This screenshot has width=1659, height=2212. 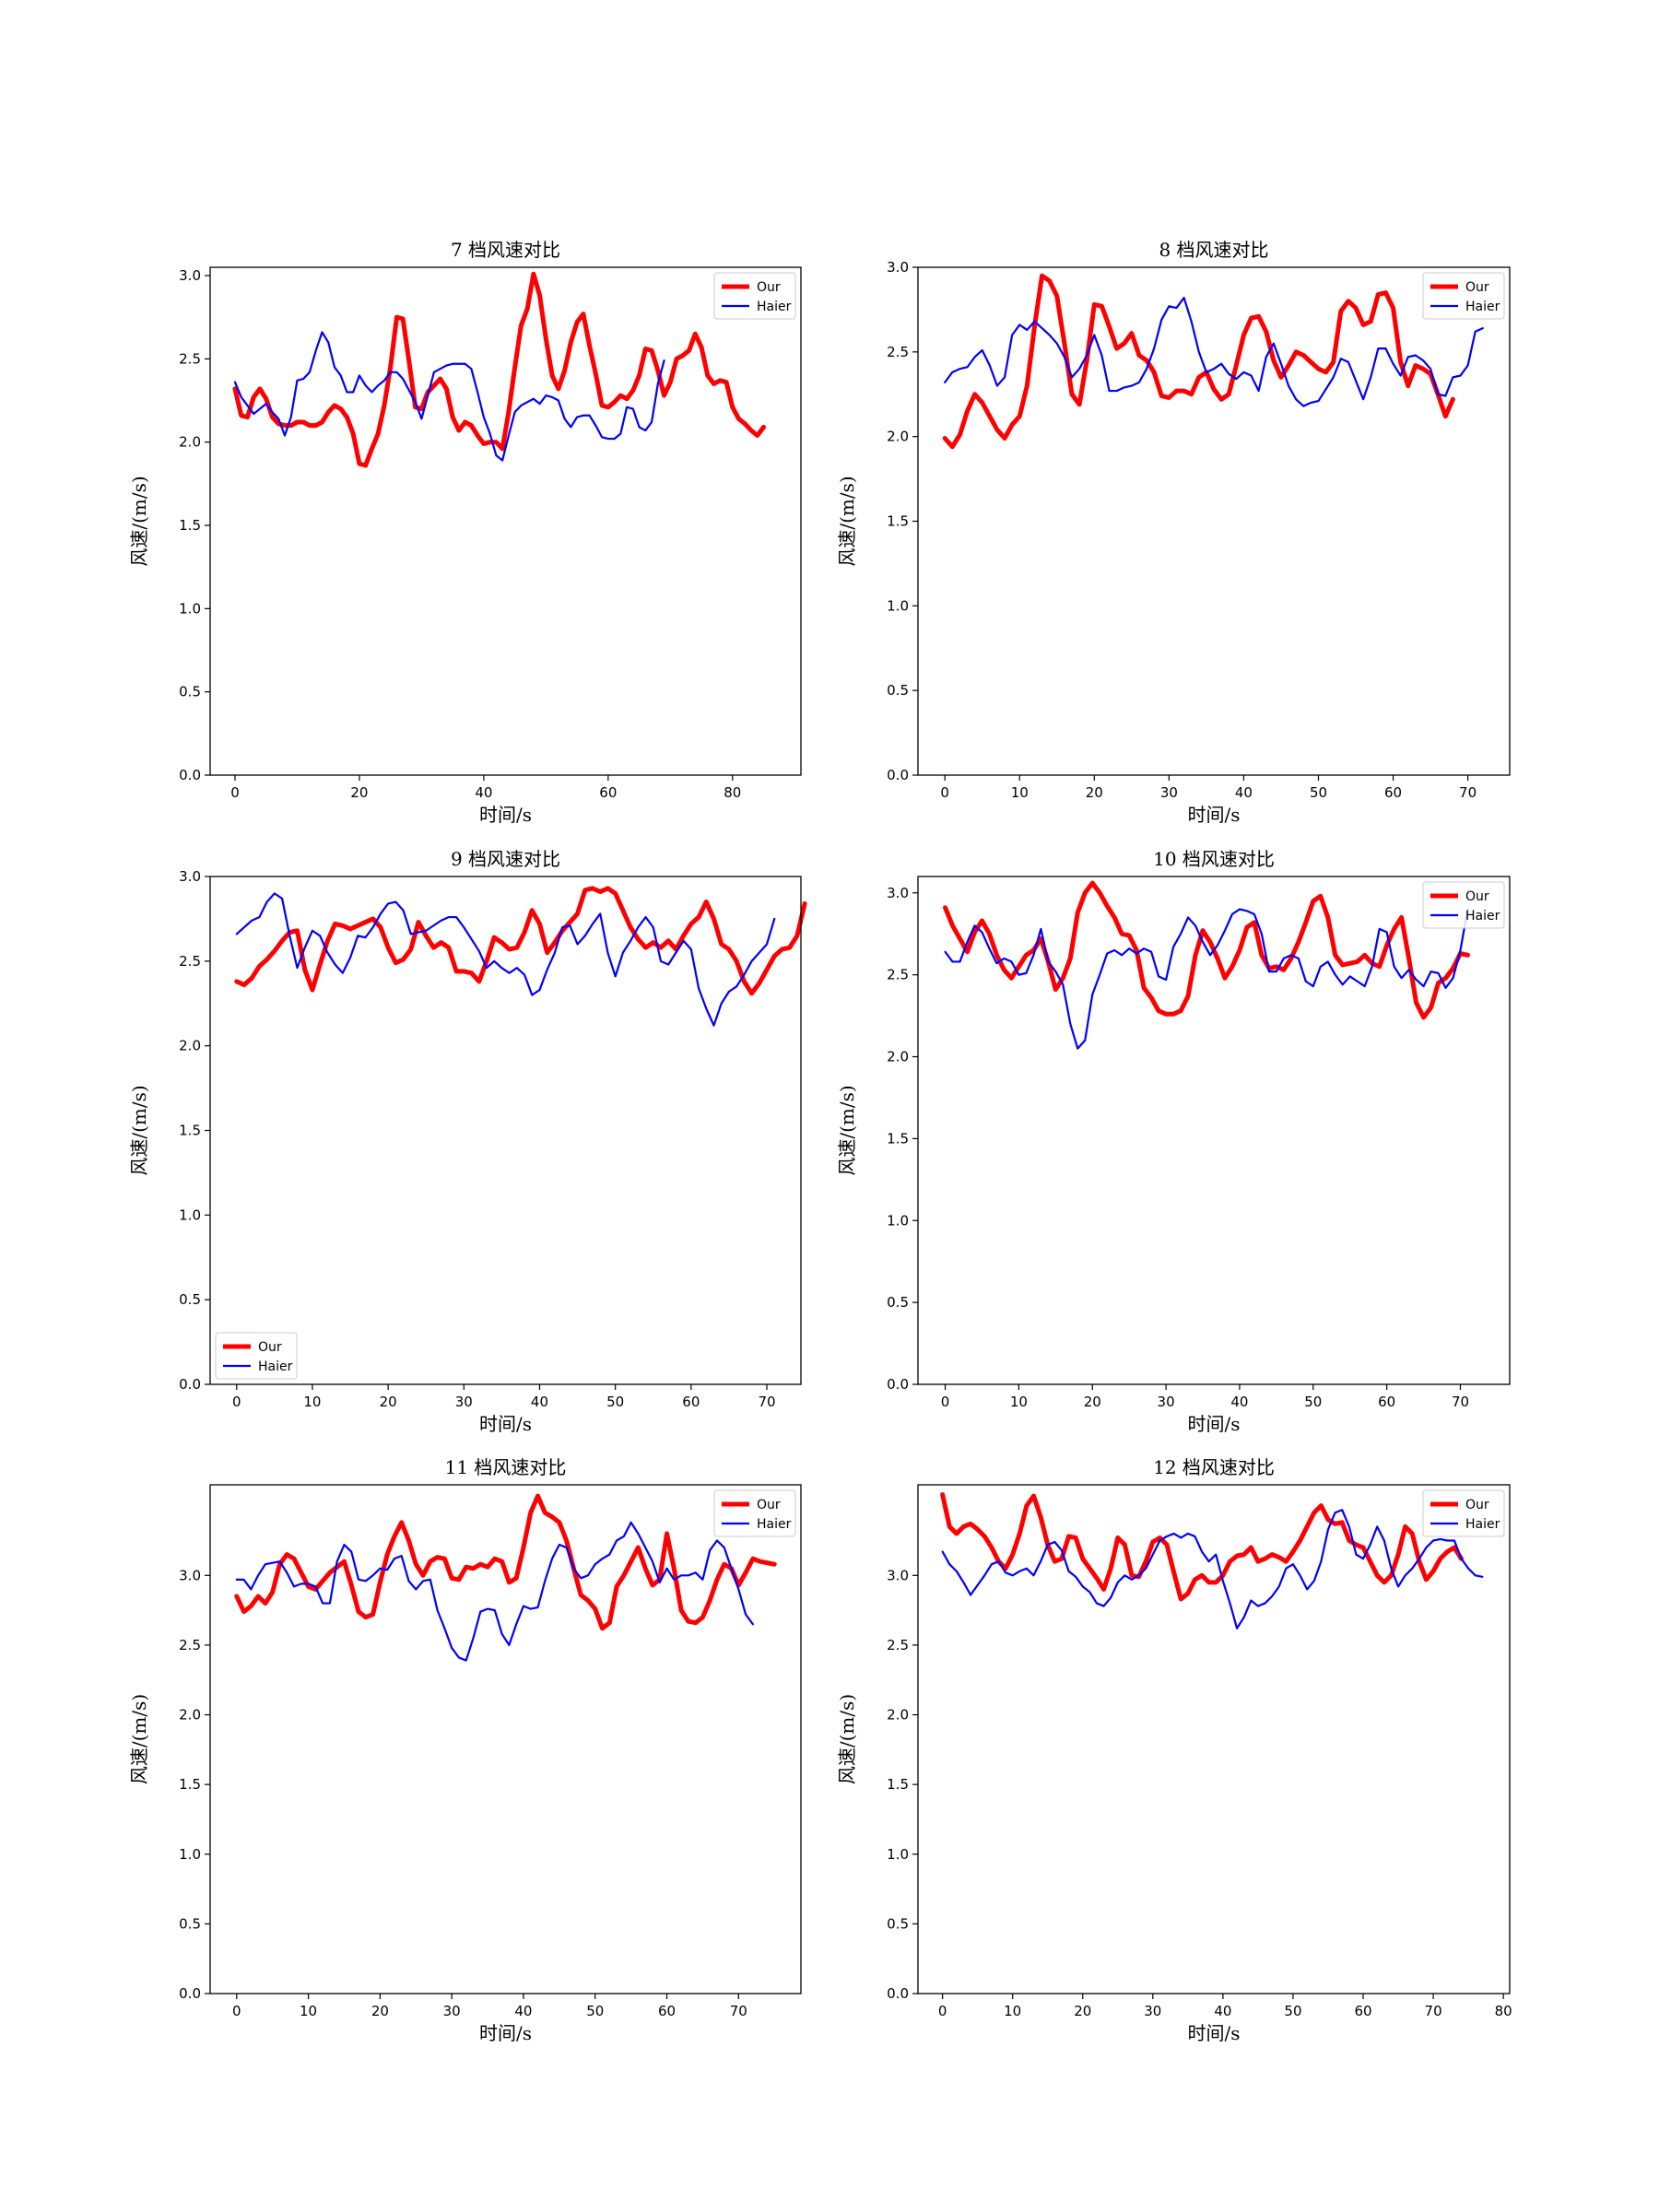 I want to click on chart-title: 10 档风速对比, so click(x=1214, y=859).